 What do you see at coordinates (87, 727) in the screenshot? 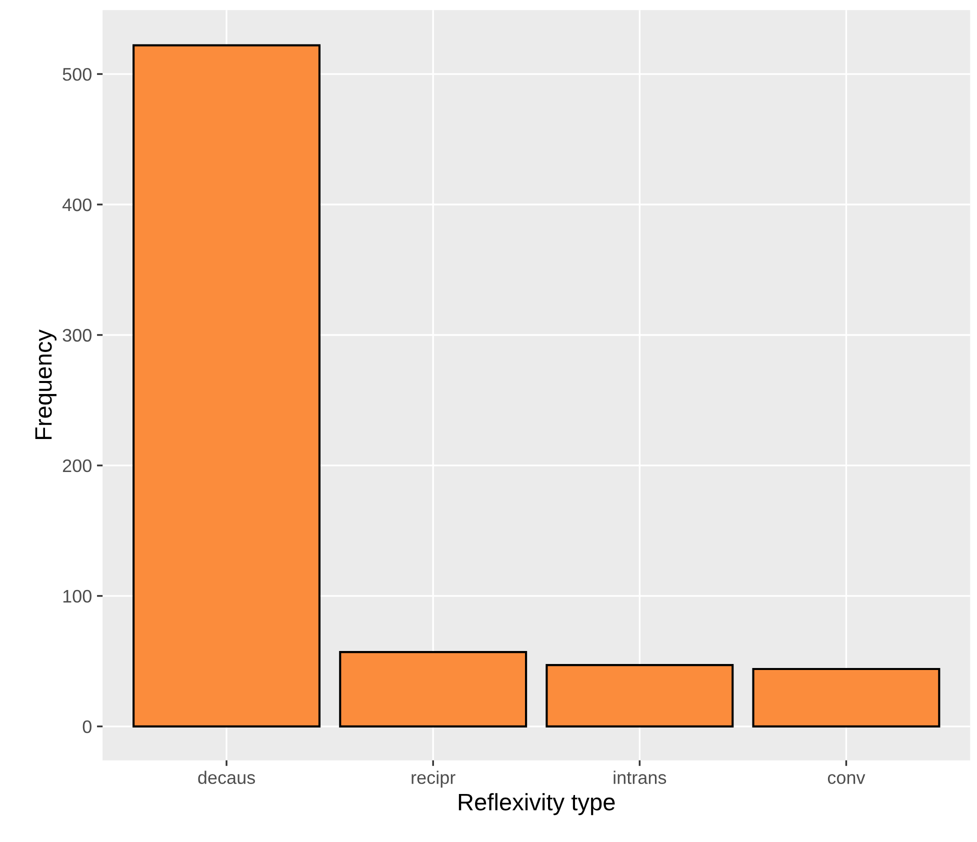
I see `y-tick-label: 0` at bounding box center [87, 727].